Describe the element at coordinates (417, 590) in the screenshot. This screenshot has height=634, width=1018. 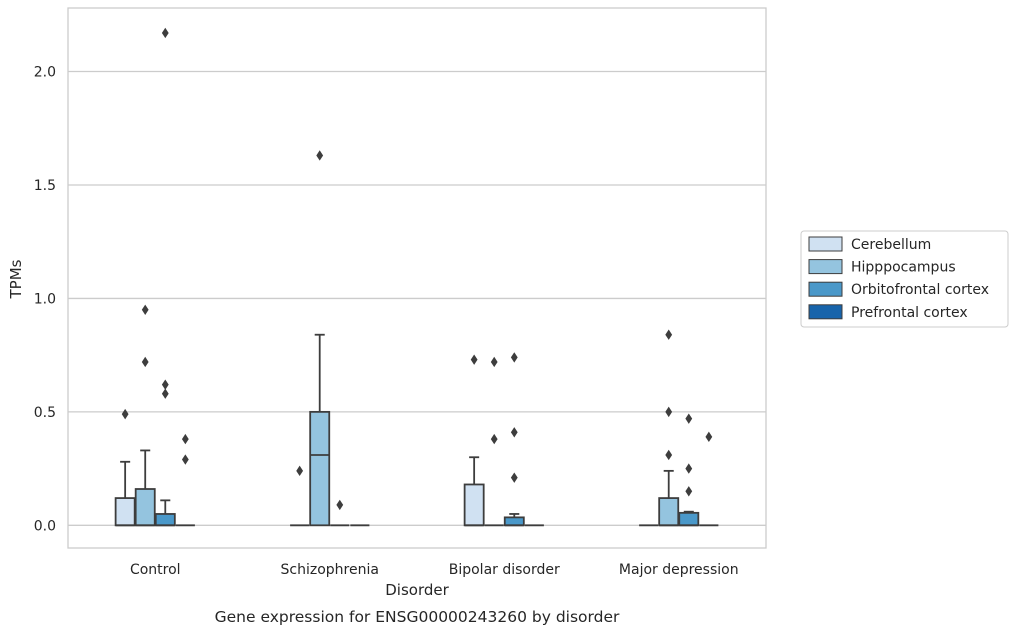
I see `x-axis-label: Disorder` at that location.